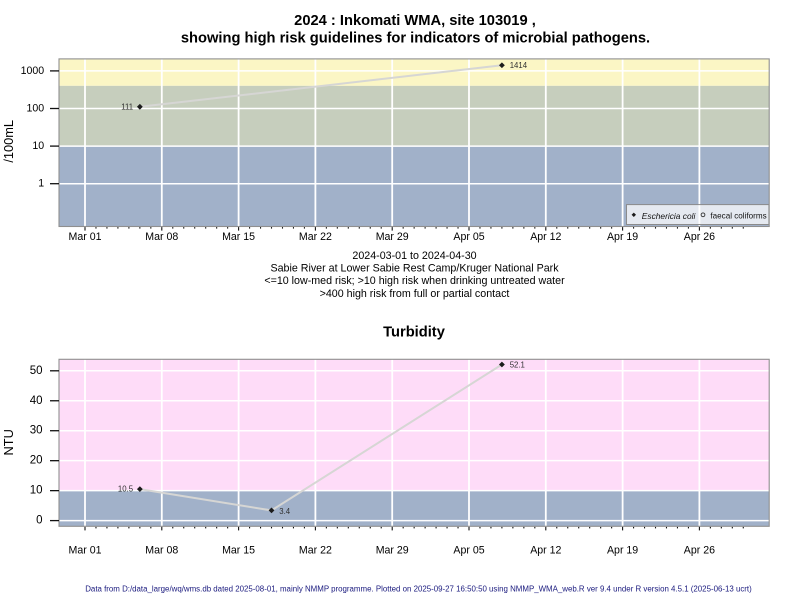 The height and width of the screenshot is (600, 800). Describe the element at coordinates (8, 442) in the screenshot. I see `svg-text: NTU` at that location.